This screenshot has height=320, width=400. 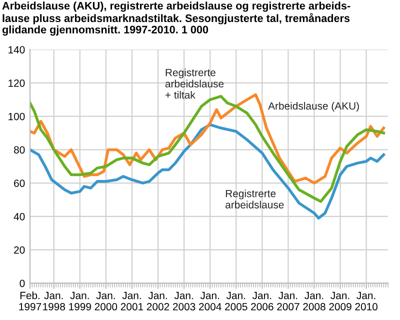 What do you see at coordinates (80, 301) in the screenshot?
I see `x-tick-label: Jan. 1999` at bounding box center [80, 301].